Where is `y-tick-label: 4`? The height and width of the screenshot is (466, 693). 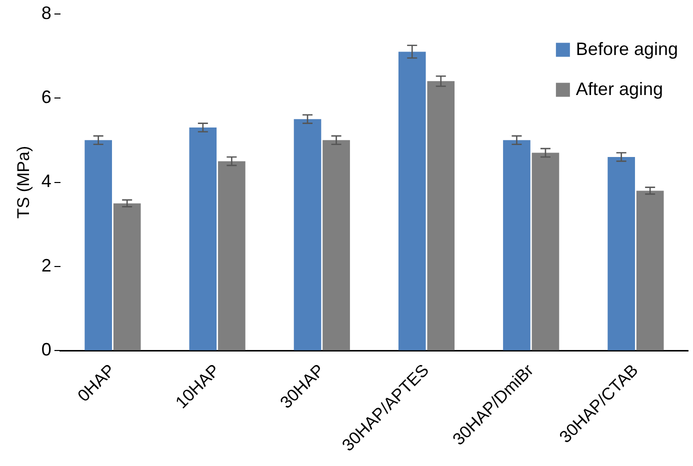
y-tick-label: 4 is located at coordinates (46, 181).